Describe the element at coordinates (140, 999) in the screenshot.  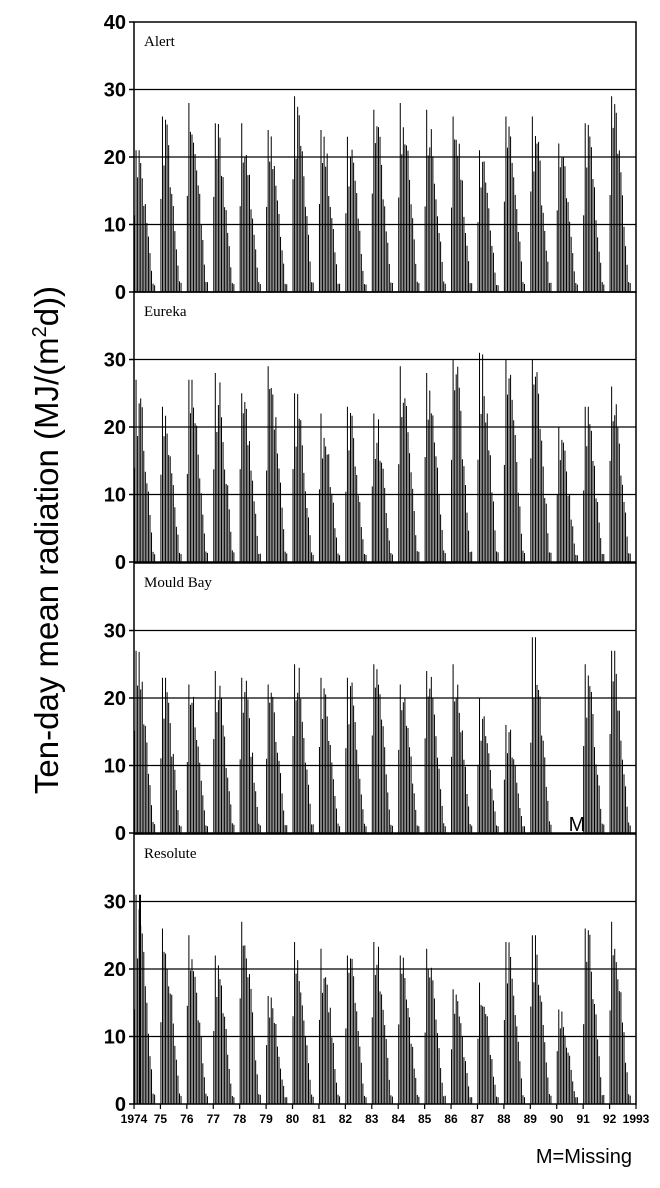
I see `bar-spike` at that location.